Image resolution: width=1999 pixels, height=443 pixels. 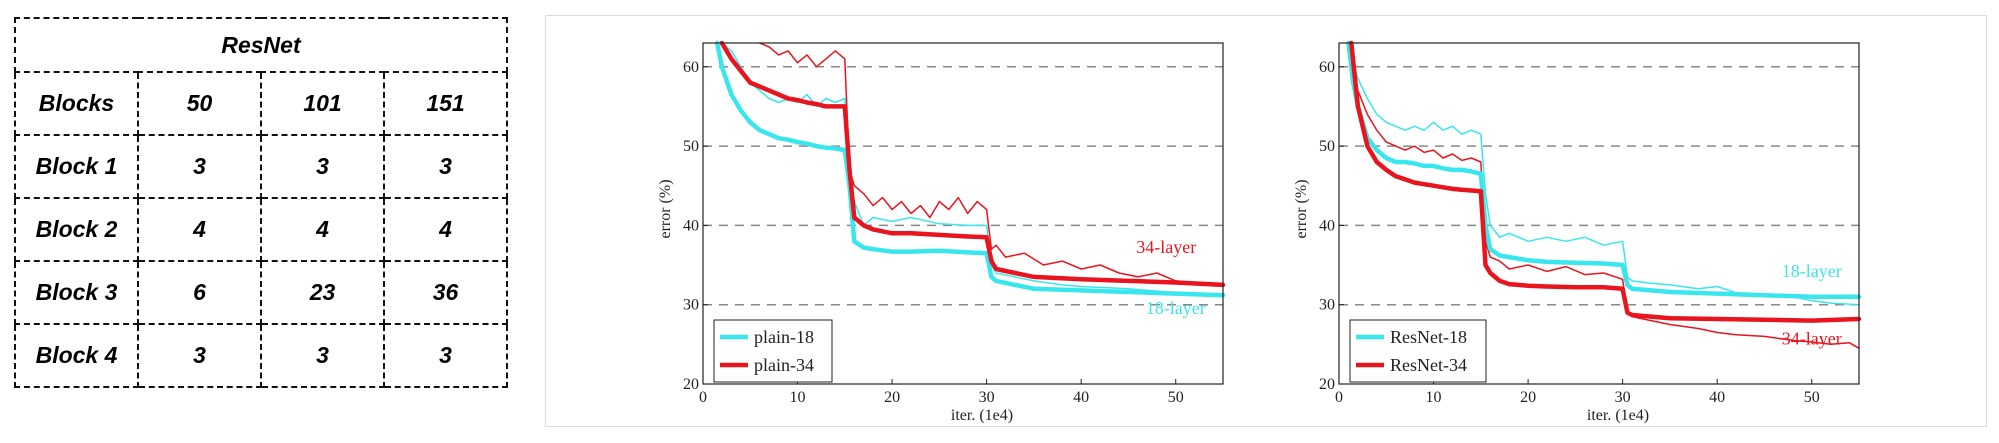 I want to click on table-header-cell: Blocks, so click(x=76, y=103).